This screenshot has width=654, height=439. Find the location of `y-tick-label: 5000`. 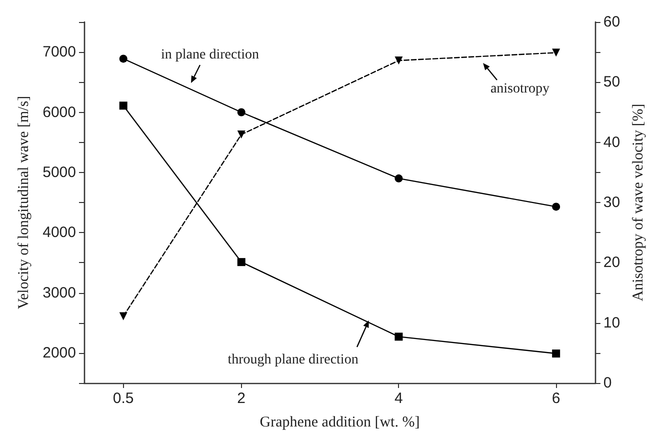

y-tick-label: 5000 is located at coordinates (59, 172).